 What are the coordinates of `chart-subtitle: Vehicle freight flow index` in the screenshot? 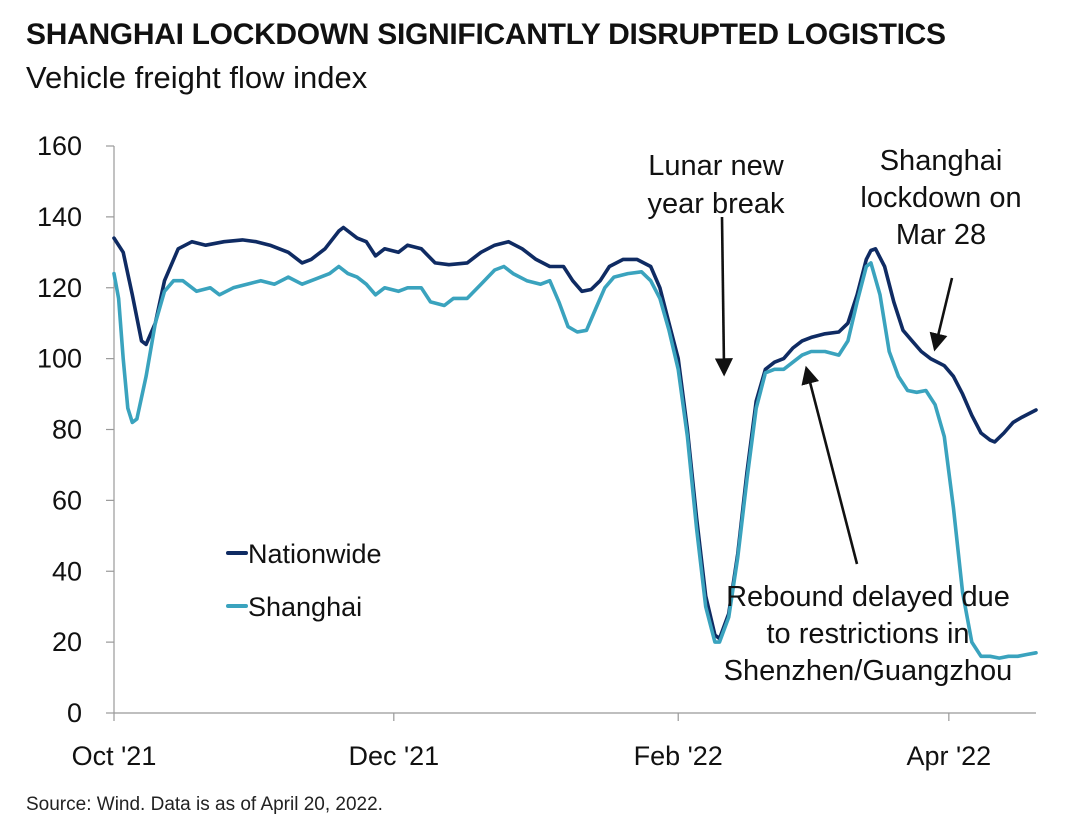 It's located at (197, 77).